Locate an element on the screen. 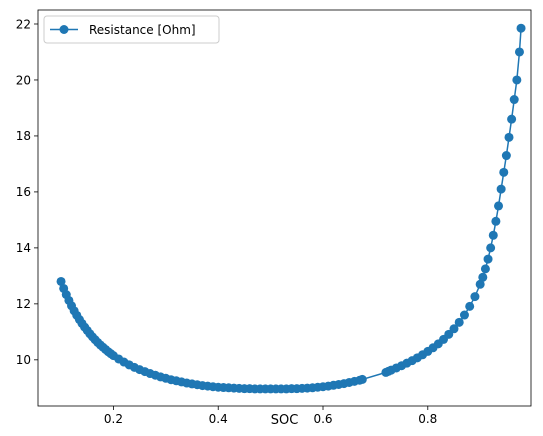 This screenshot has height=436, width=543. y-tick-label: 12 is located at coordinates (23, 304).